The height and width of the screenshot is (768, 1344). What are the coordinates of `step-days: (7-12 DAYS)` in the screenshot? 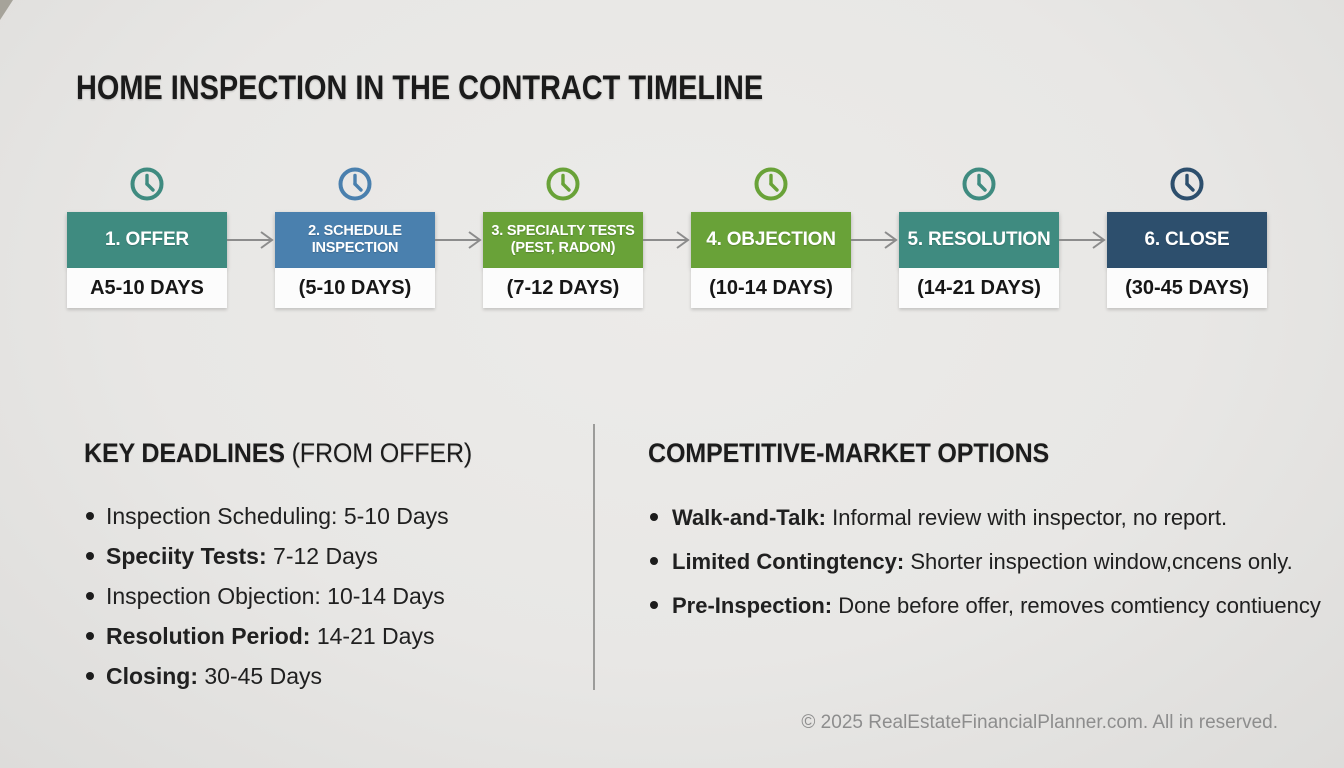 It's located at (563, 288).